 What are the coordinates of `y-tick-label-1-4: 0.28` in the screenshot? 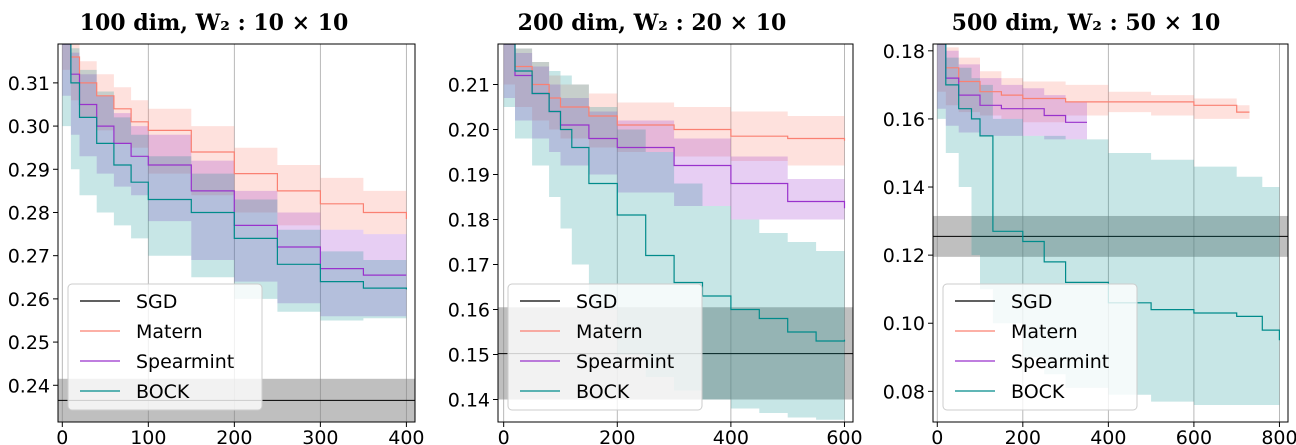 It's located at (29, 213).